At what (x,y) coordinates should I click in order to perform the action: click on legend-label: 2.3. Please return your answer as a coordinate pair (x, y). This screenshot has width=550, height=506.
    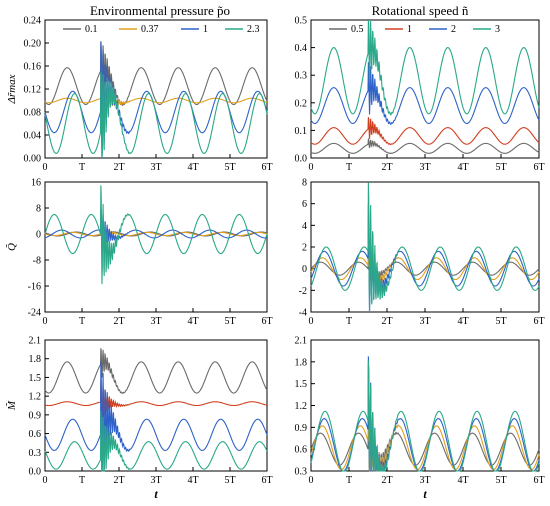
    Looking at the image, I should click on (253, 29).